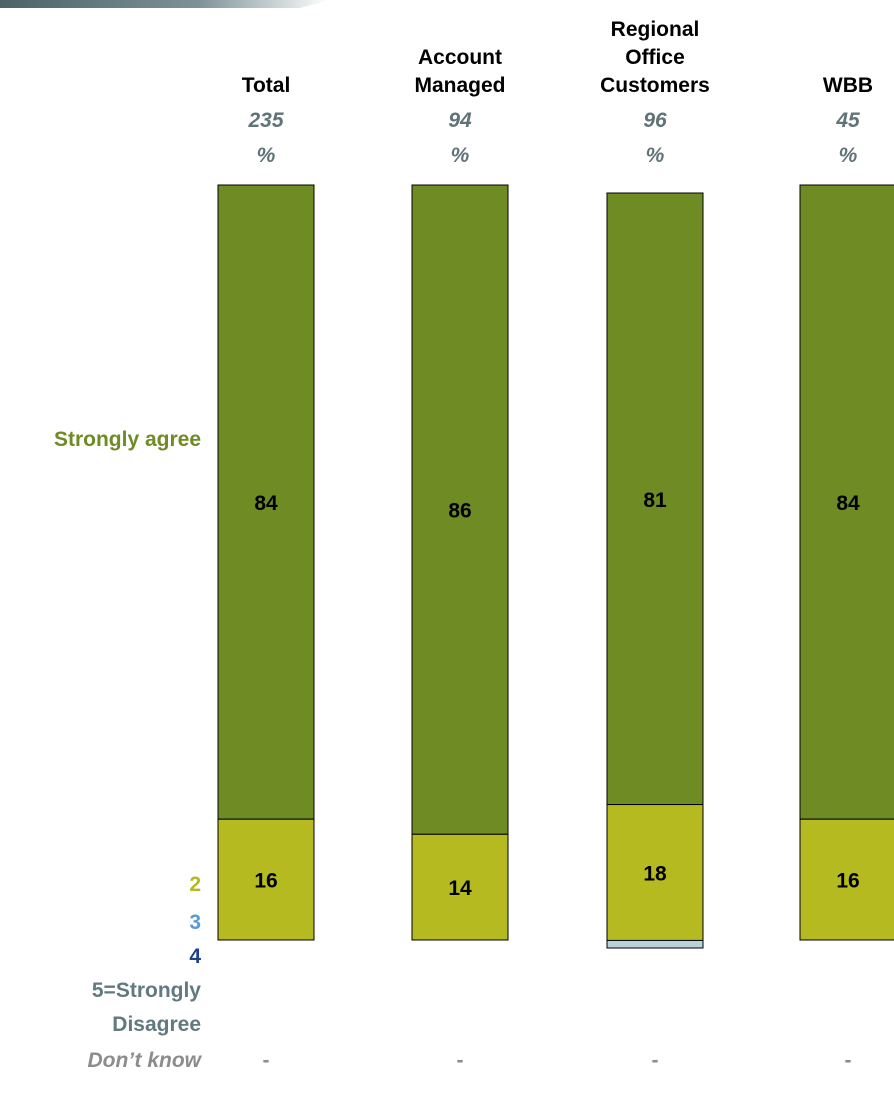 The height and width of the screenshot is (1101, 894). What do you see at coordinates (266, 85) in the screenshot?
I see `column-header-1: Total` at bounding box center [266, 85].